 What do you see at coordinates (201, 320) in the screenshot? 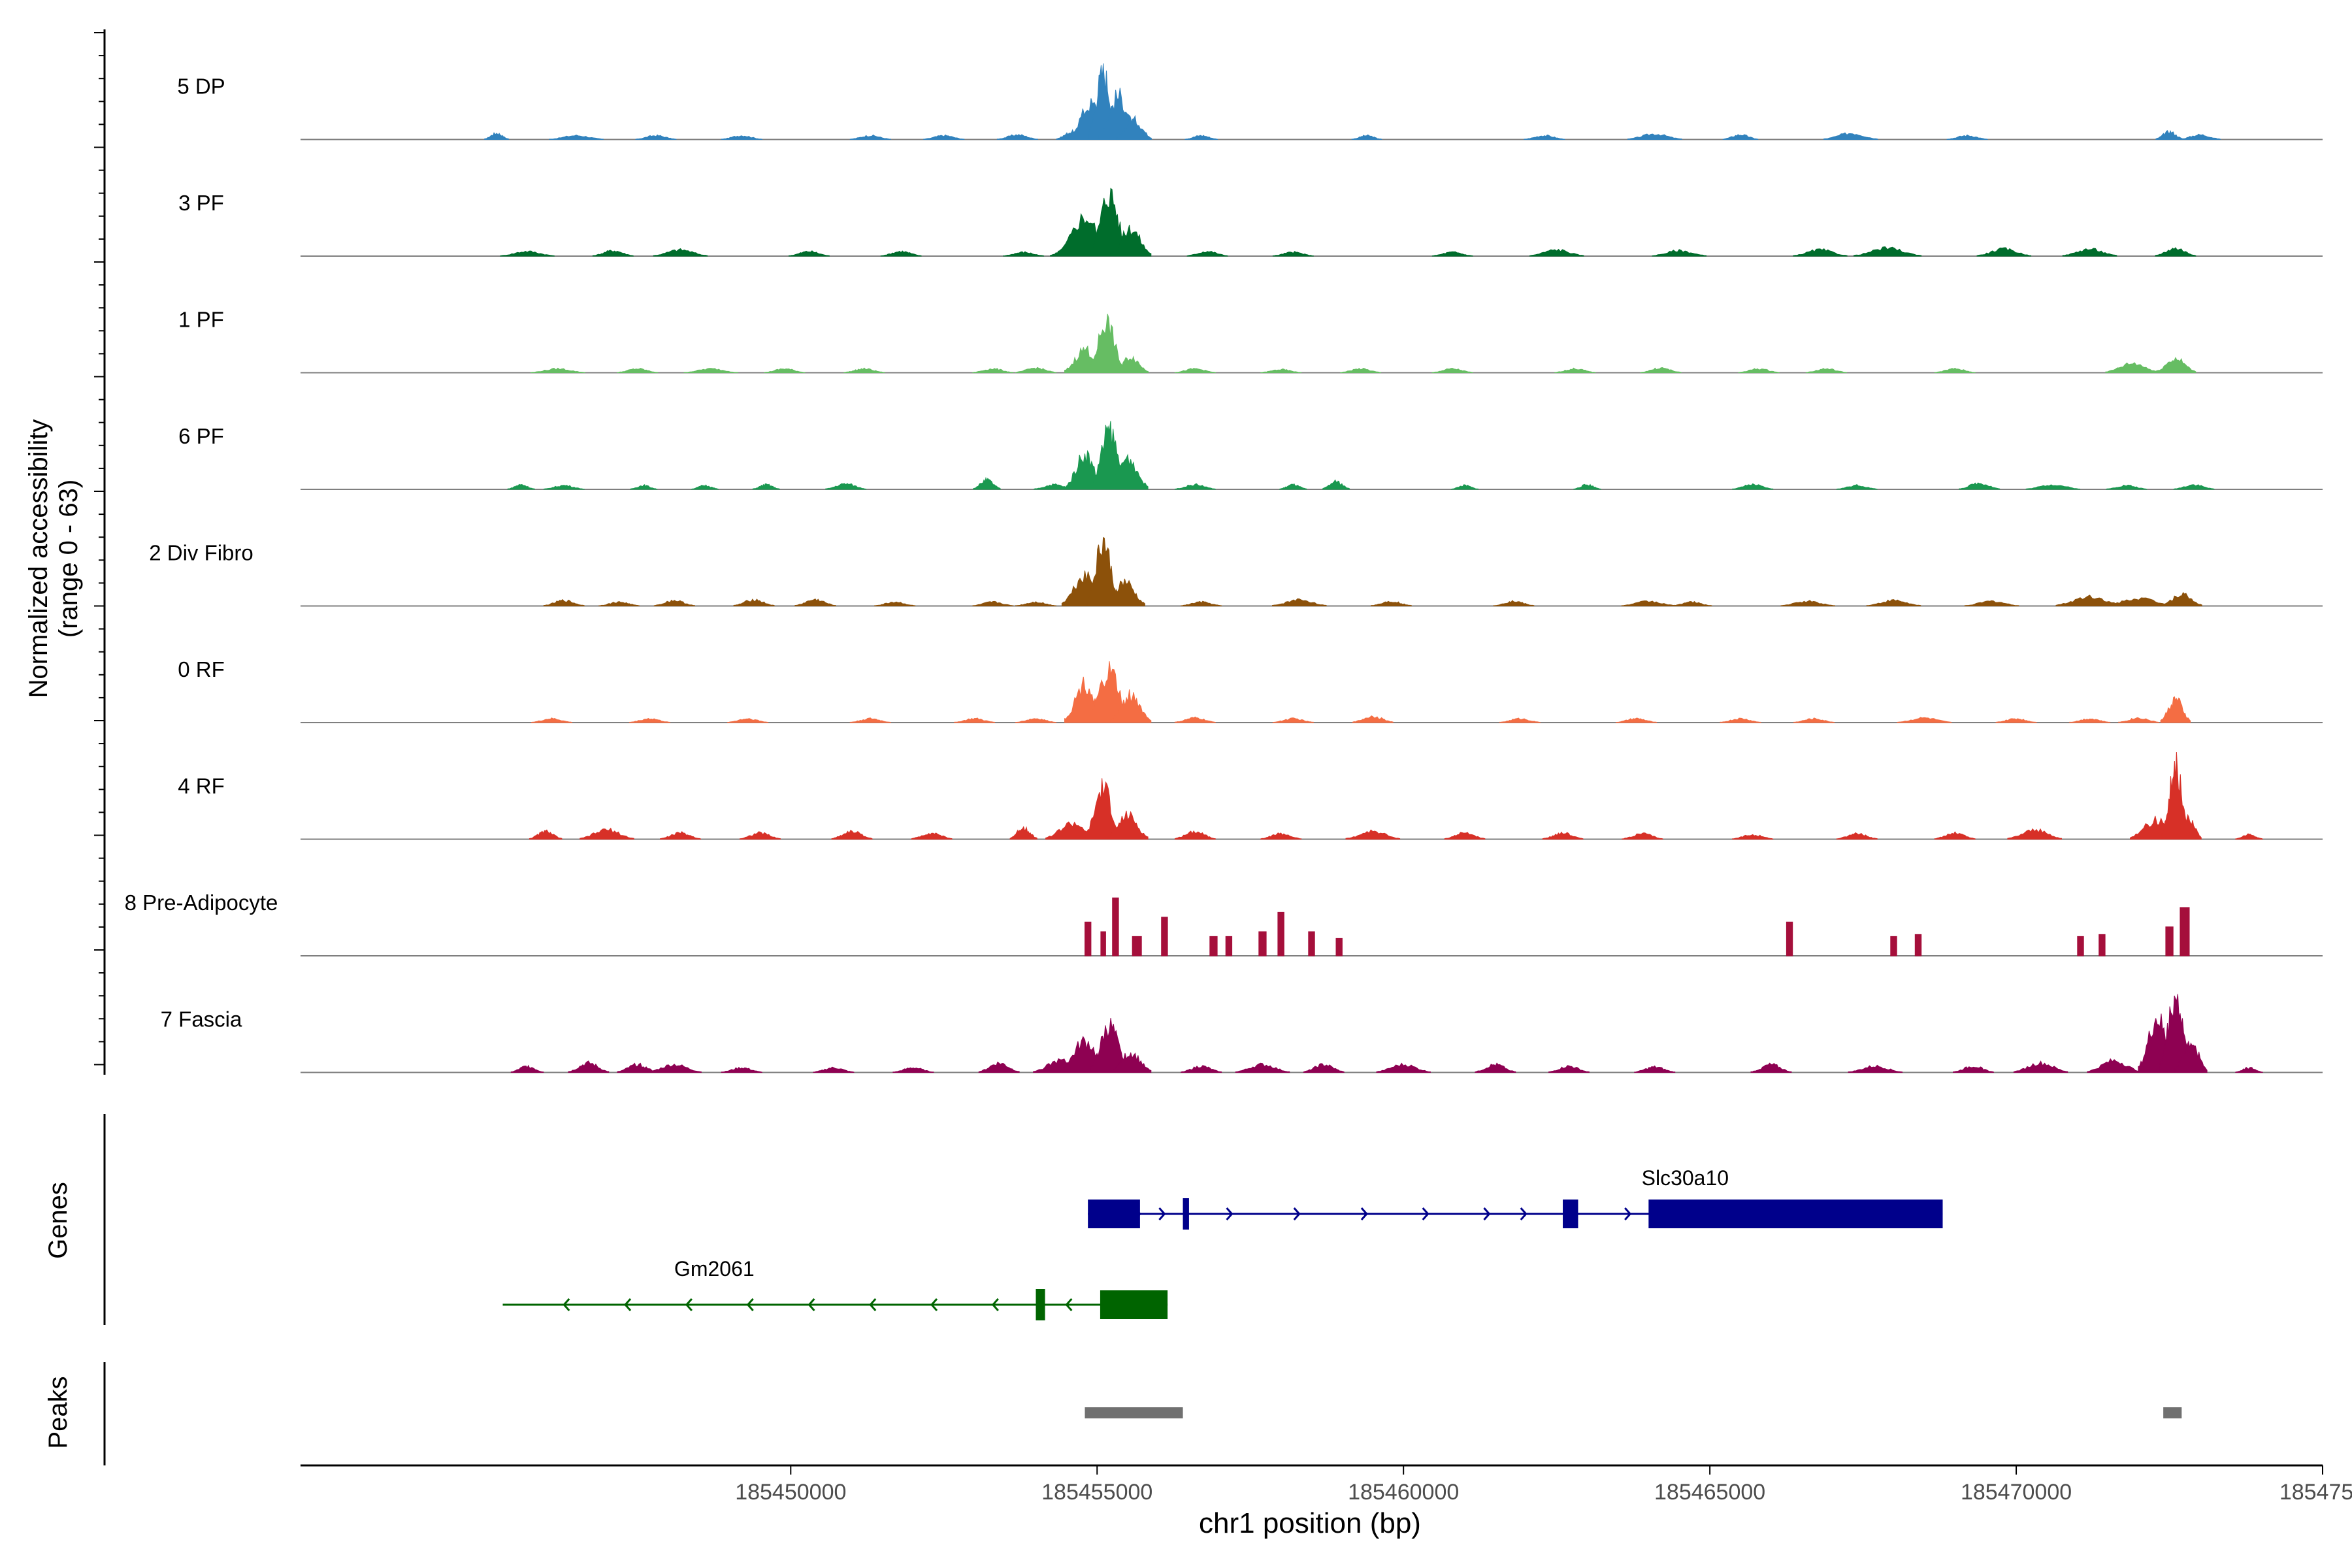
I see `track-label: 1 PF` at bounding box center [201, 320].